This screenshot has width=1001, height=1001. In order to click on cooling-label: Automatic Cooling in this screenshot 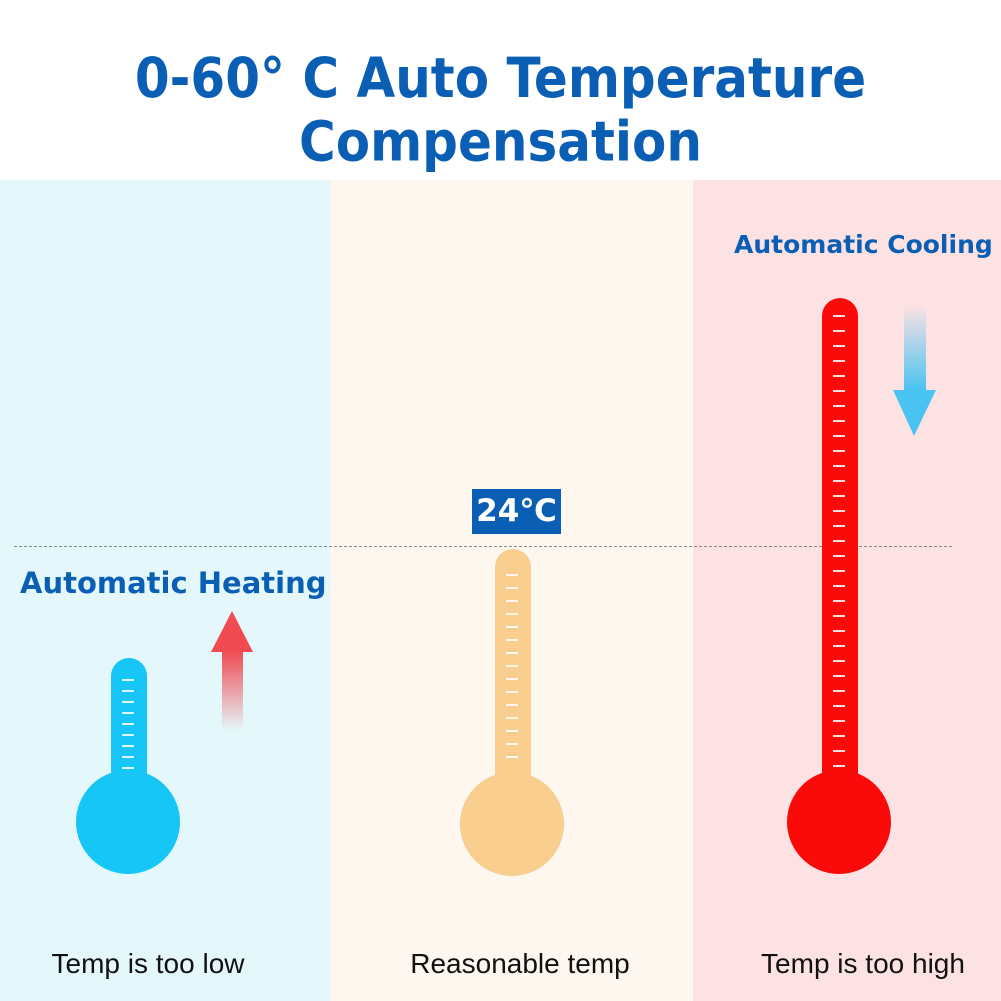, I will do `click(863, 244)`.